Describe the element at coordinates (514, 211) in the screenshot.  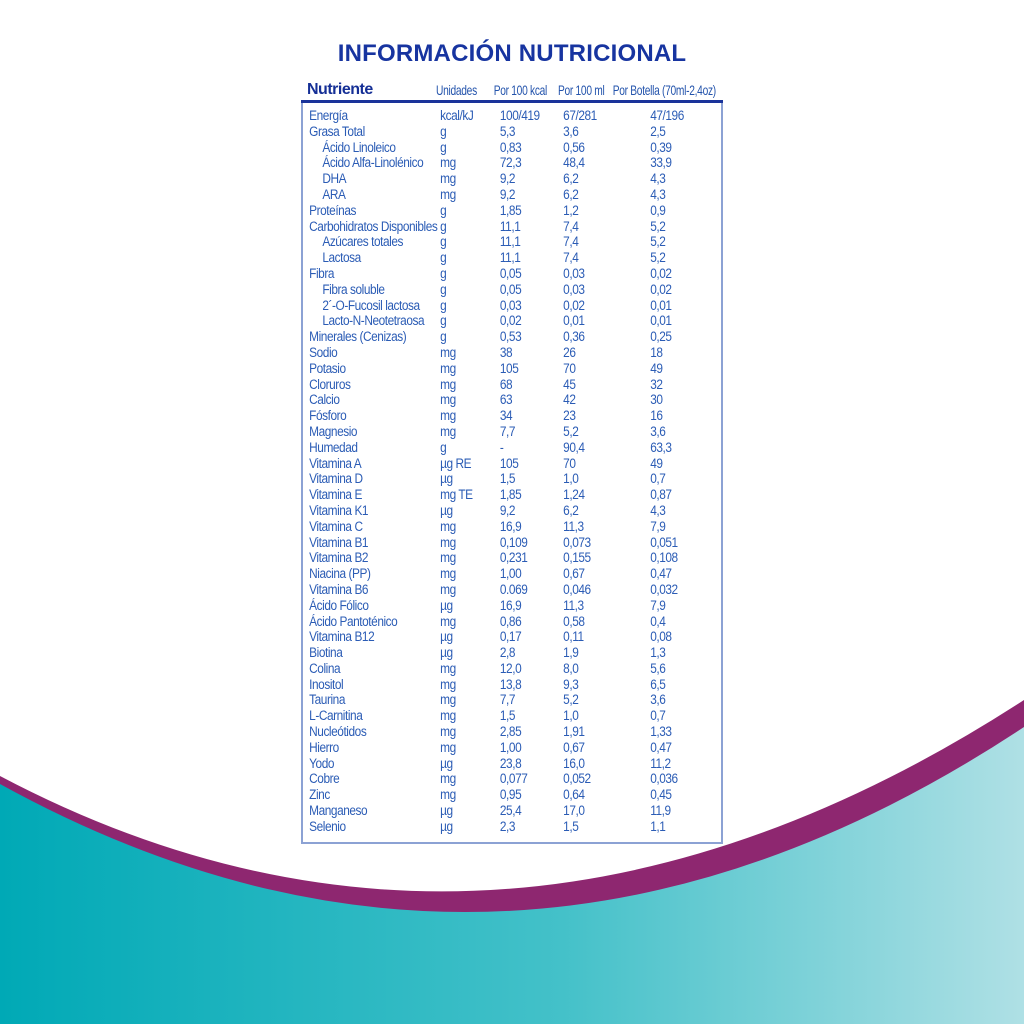
I see `table-row: Proteínas g 1,85 1,2 0,9` at that location.